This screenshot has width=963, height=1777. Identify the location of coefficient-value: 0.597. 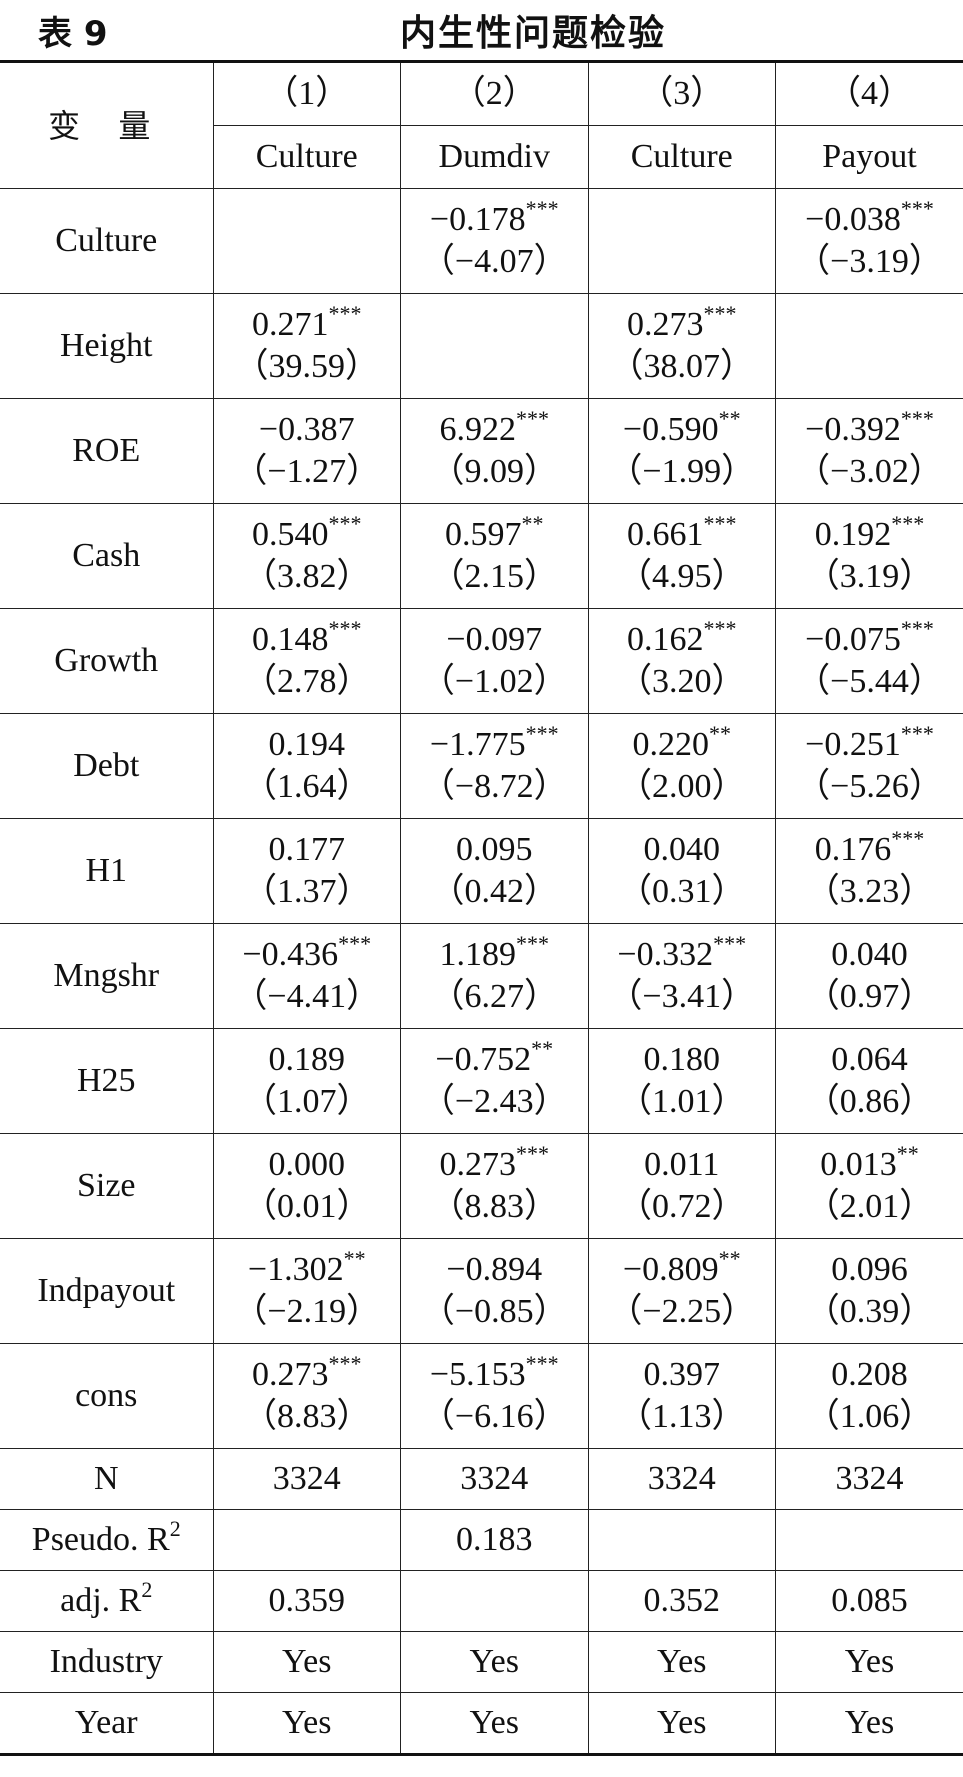
(483, 534).